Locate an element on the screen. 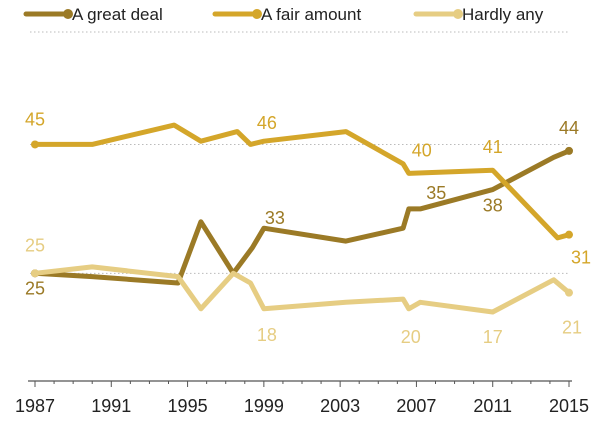 This screenshot has width=603, height=422. point-a-fair-amount-end is located at coordinates (569, 234).